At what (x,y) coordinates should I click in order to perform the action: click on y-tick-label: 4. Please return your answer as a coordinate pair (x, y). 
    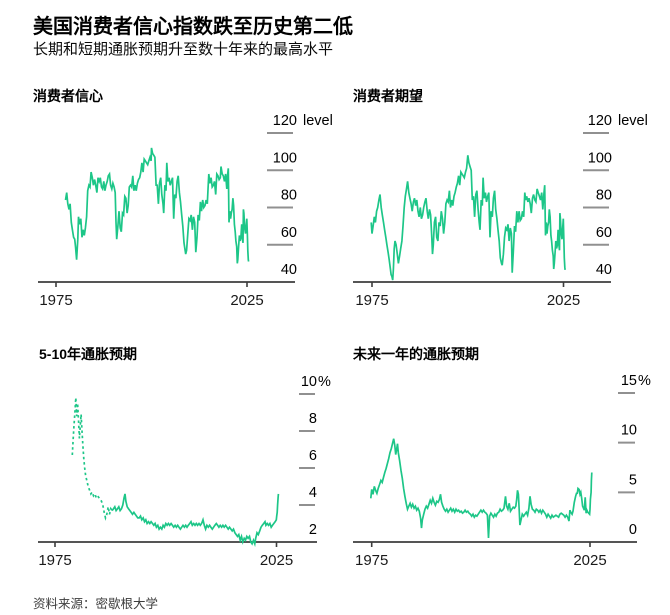
    Looking at the image, I should click on (313, 493).